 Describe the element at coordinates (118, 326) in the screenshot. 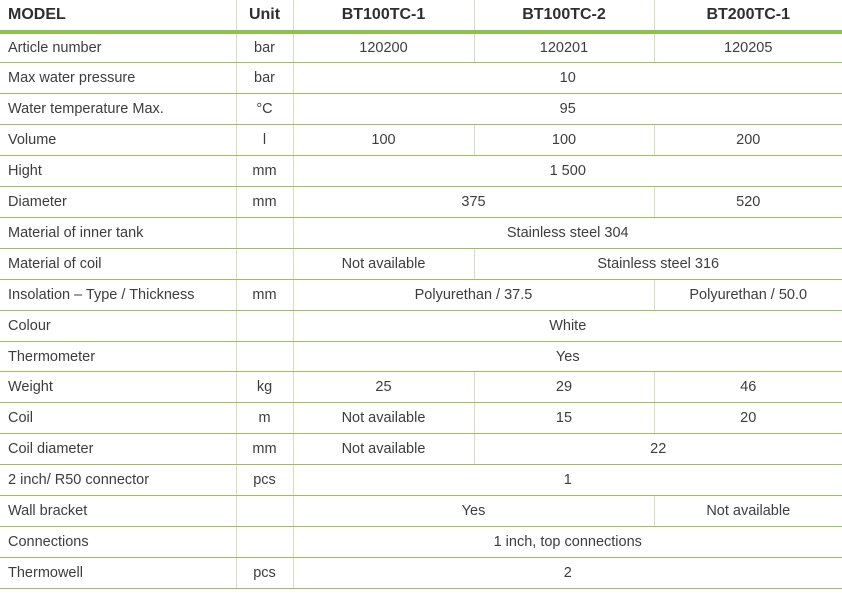

I see `row-label: Colour` at that location.